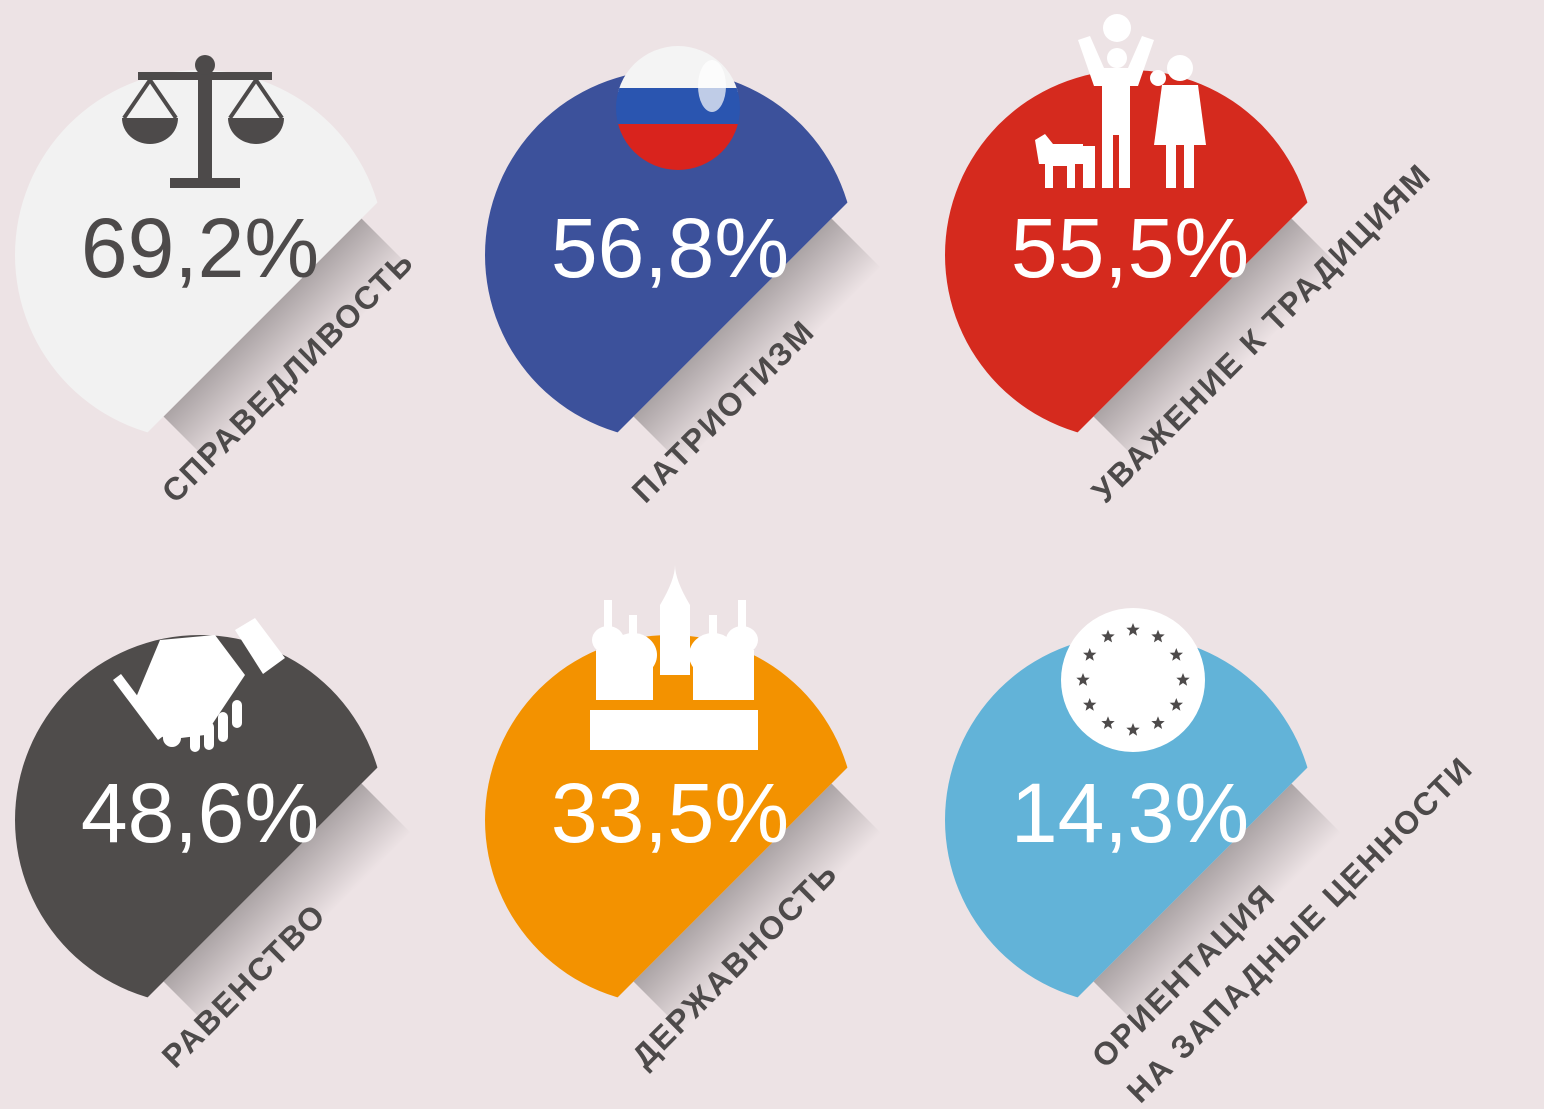 This screenshot has height=1109, width=1544. What do you see at coordinates (200, 813) in the screenshot?
I see `percent: 48,6%` at bounding box center [200, 813].